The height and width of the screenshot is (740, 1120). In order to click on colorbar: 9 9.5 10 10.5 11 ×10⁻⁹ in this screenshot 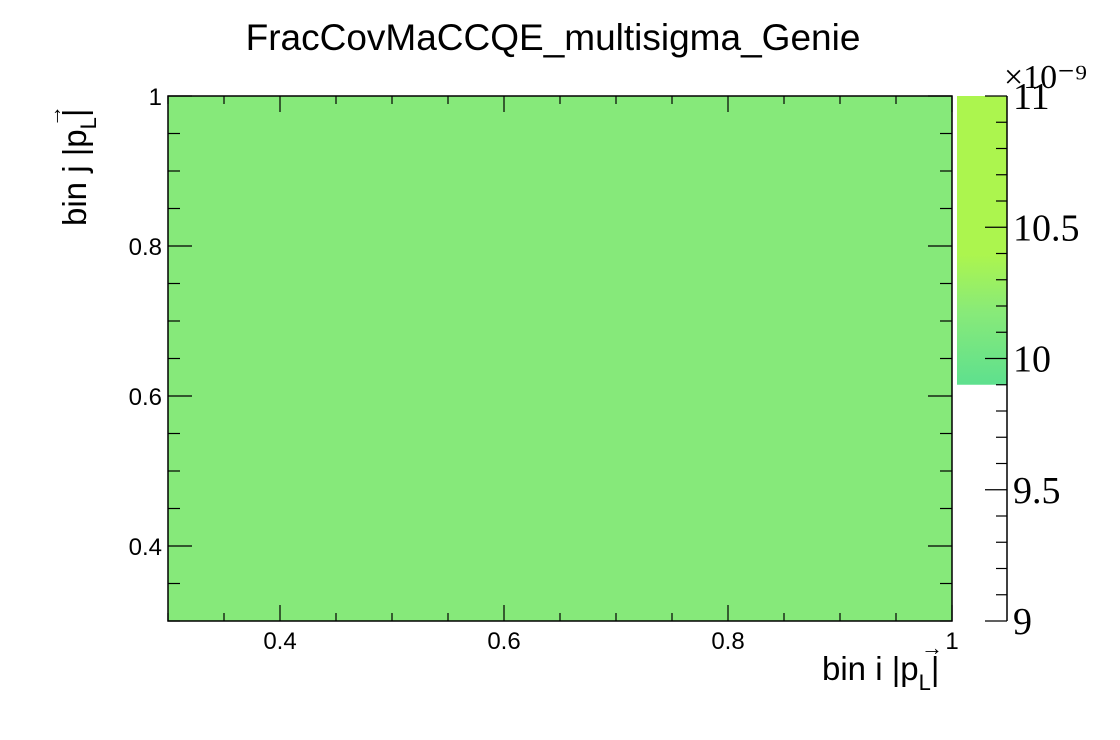, I will do `click(1022, 351)`.